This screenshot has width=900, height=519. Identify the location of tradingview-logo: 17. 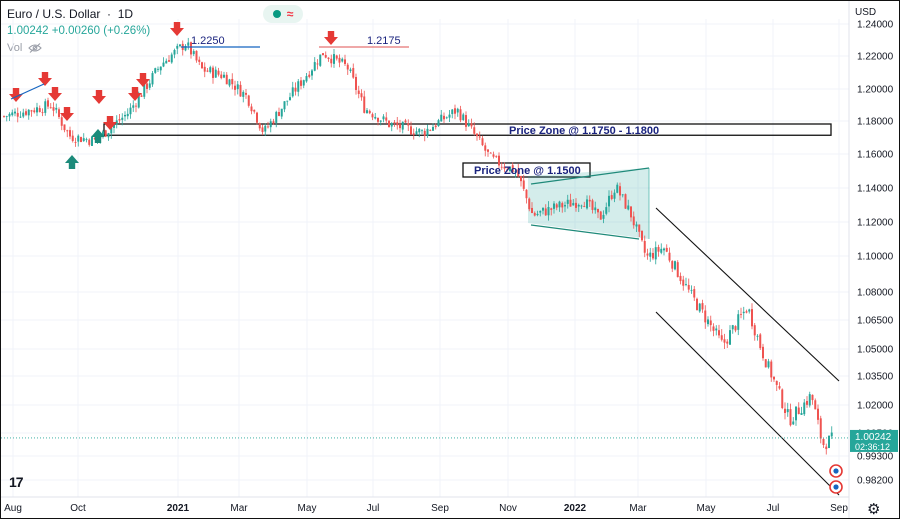
(16, 482).